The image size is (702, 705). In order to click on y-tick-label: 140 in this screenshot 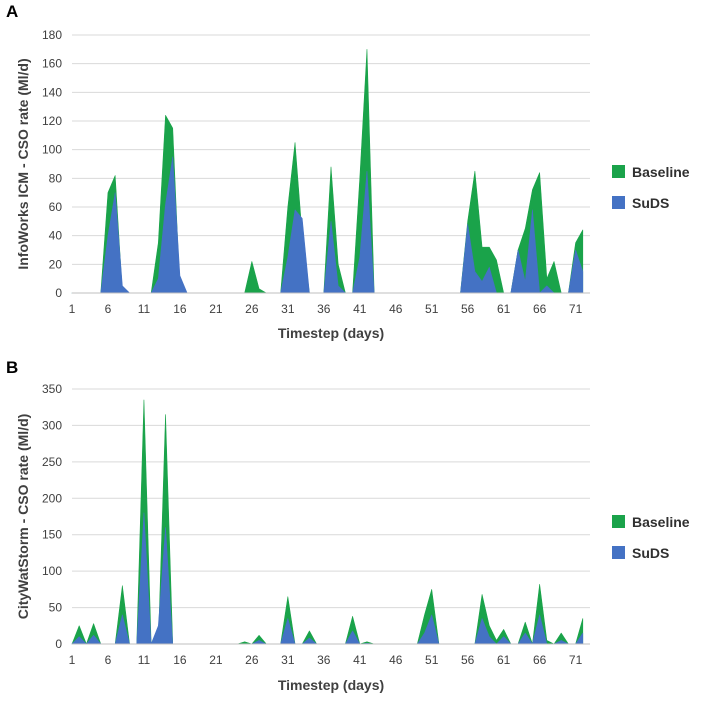, I will do `click(52, 92)`.